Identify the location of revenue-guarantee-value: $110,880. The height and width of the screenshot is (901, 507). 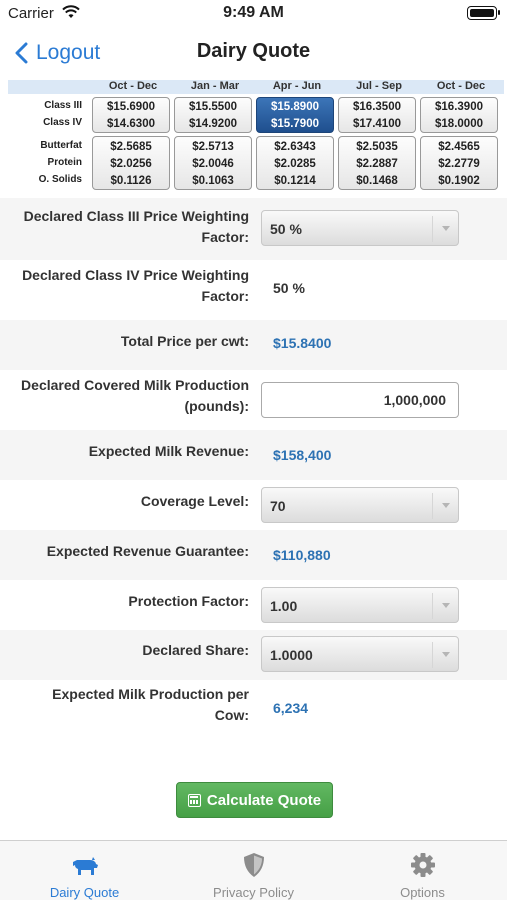
(302, 555).